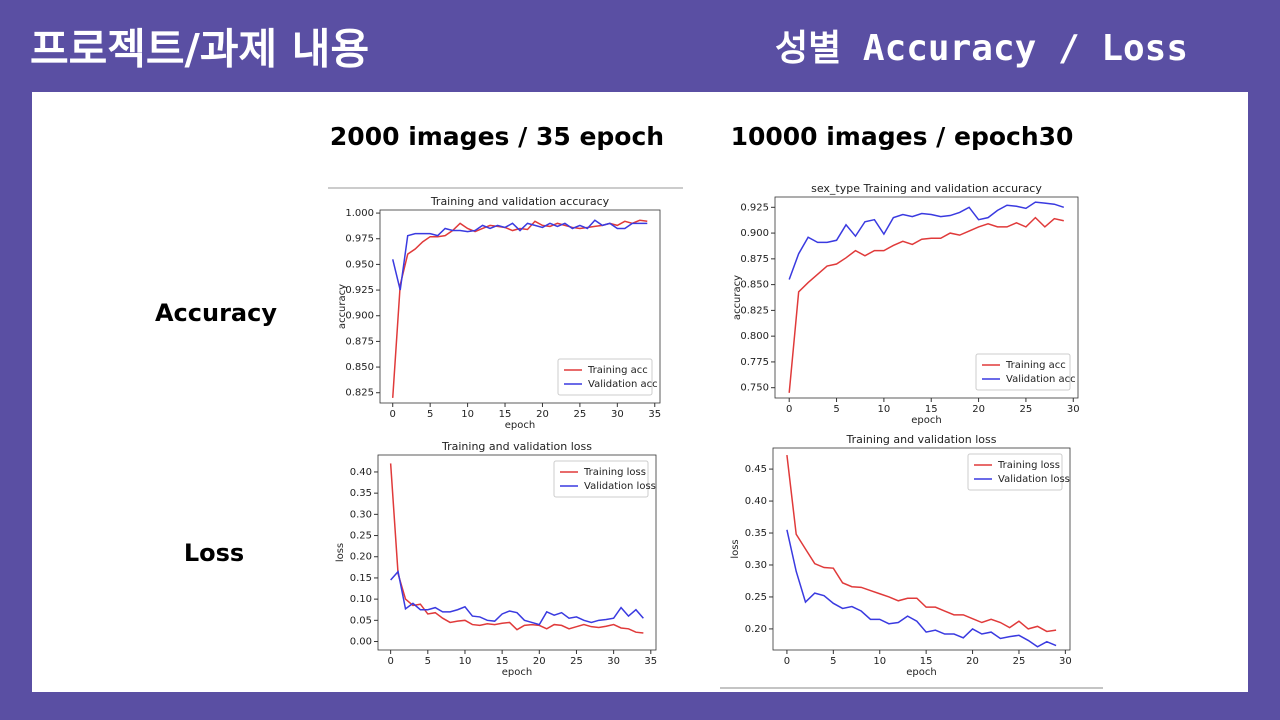 The height and width of the screenshot is (720, 1280). Describe the element at coordinates (754, 388) in the screenshot. I see `y-tick-label: 0.750` at that location.